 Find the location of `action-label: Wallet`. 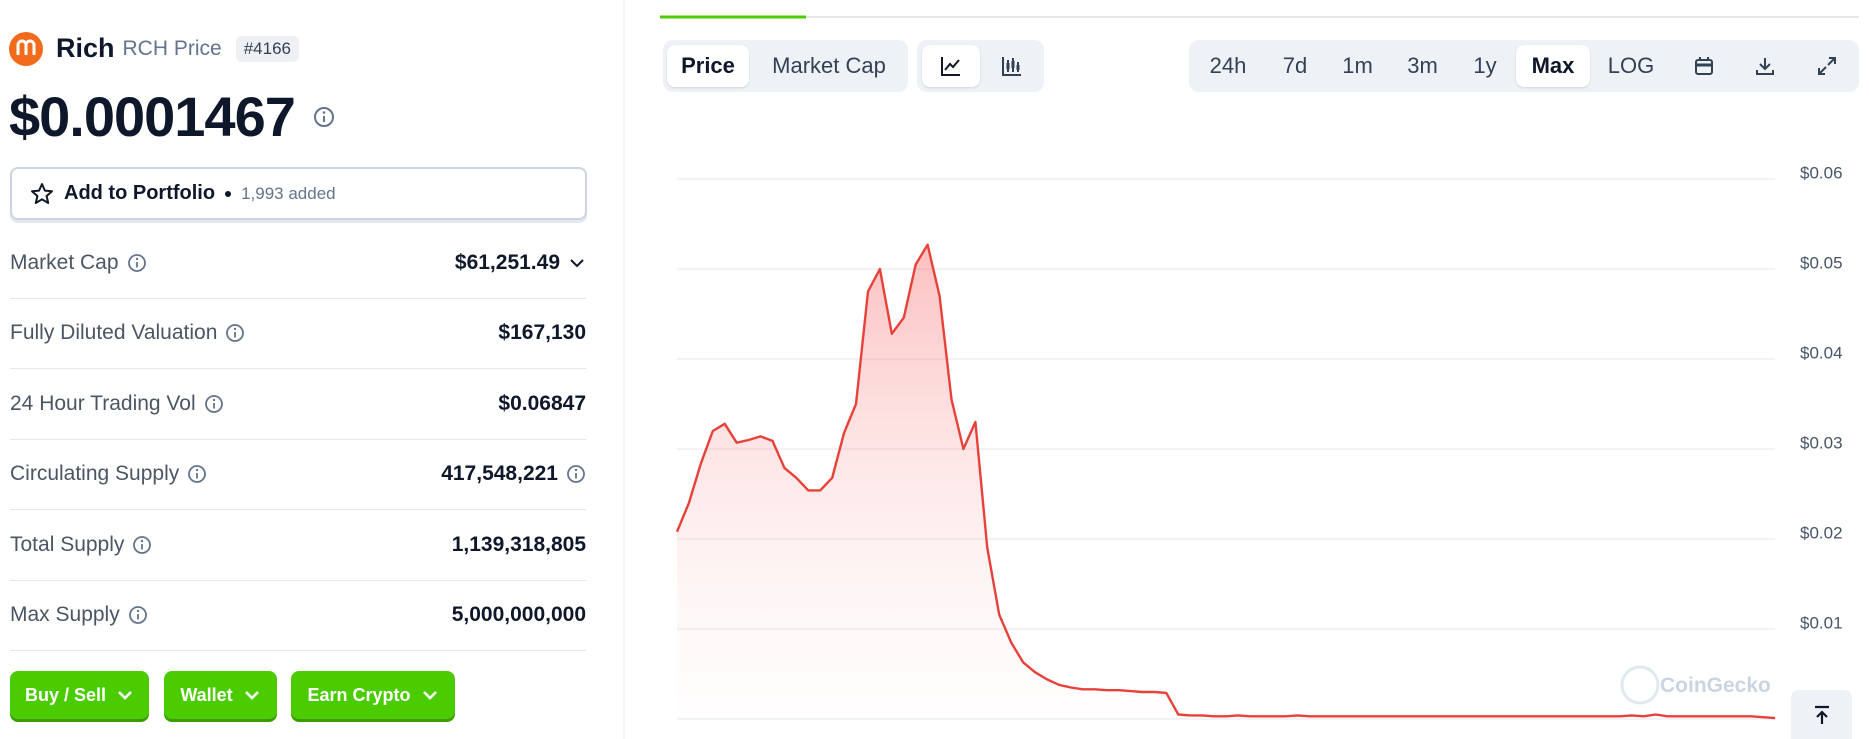

action-label: Wallet is located at coordinates (206, 694).